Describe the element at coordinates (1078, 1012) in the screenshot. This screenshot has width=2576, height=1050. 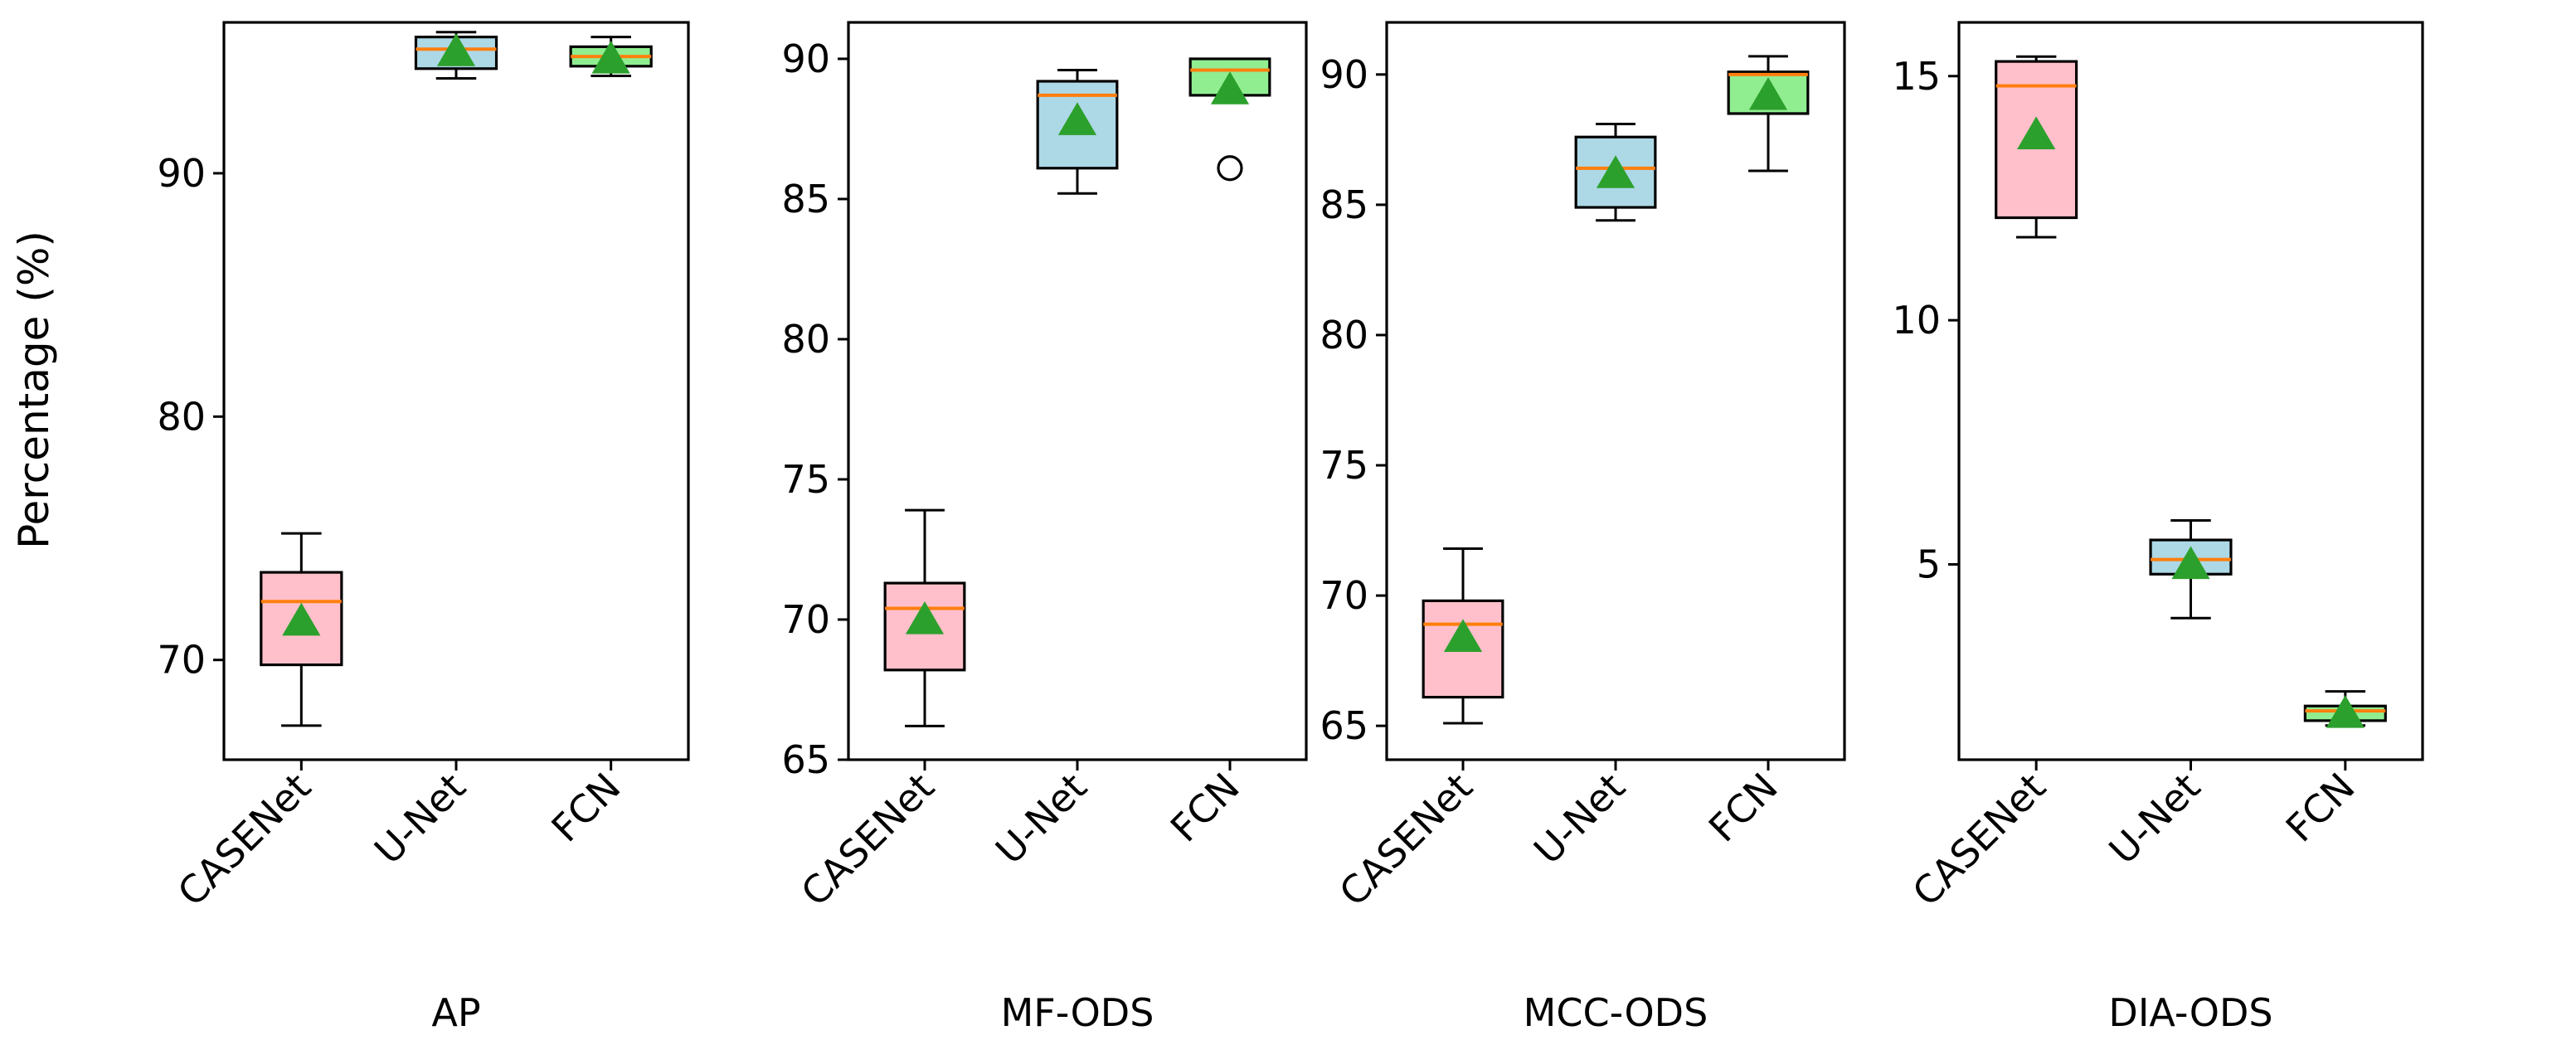
I see `panel-xlabel: MF-ODS` at that location.